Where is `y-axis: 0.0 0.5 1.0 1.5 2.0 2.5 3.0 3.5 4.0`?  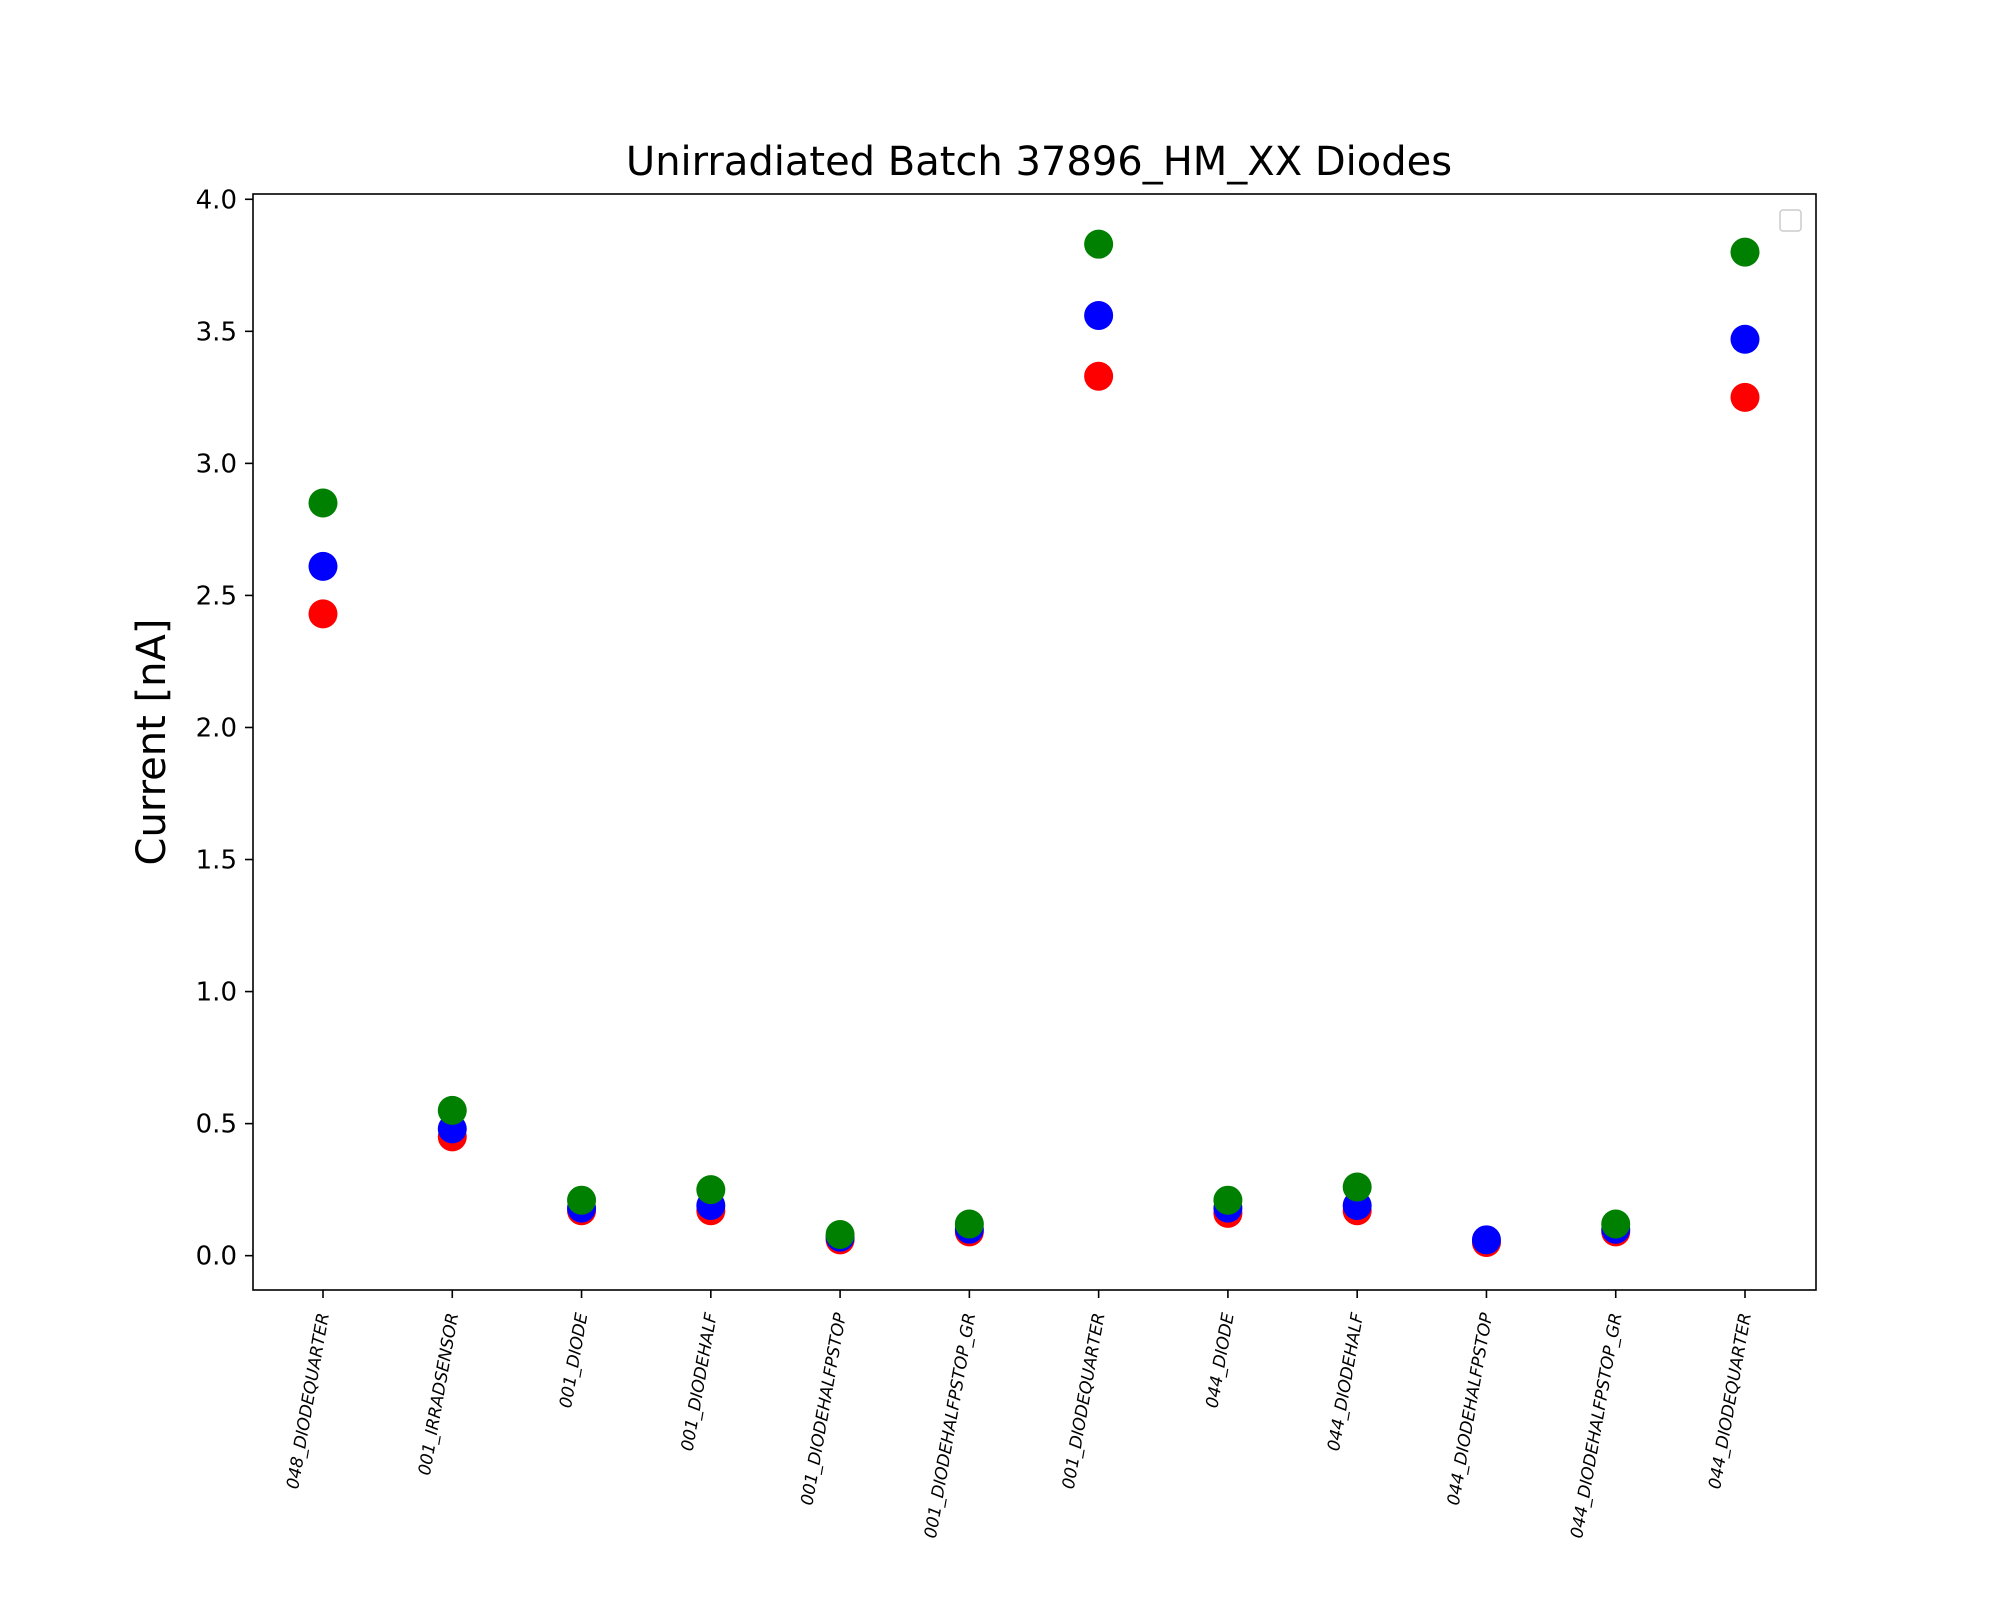 y-axis: 0.0 0.5 1.0 1.5 2.0 2.5 3.0 3.5 4.0 is located at coordinates (224, 728).